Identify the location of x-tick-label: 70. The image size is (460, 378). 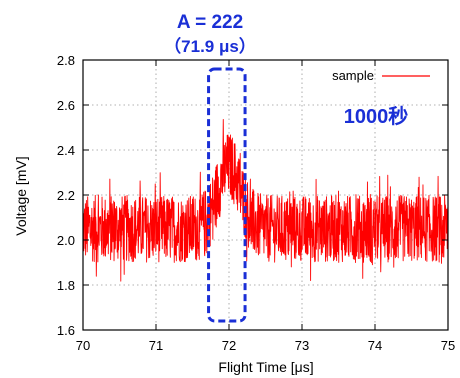
(83, 345).